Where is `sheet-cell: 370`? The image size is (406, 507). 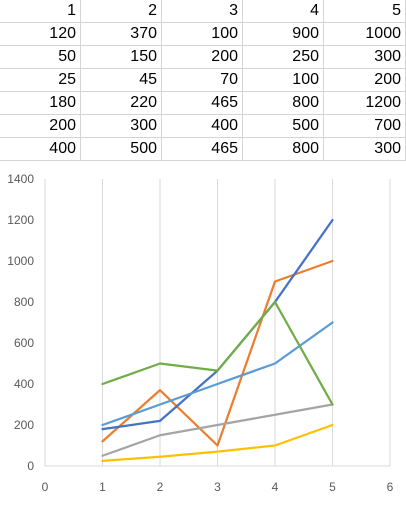
sheet-cell: 370 is located at coordinates (121, 34).